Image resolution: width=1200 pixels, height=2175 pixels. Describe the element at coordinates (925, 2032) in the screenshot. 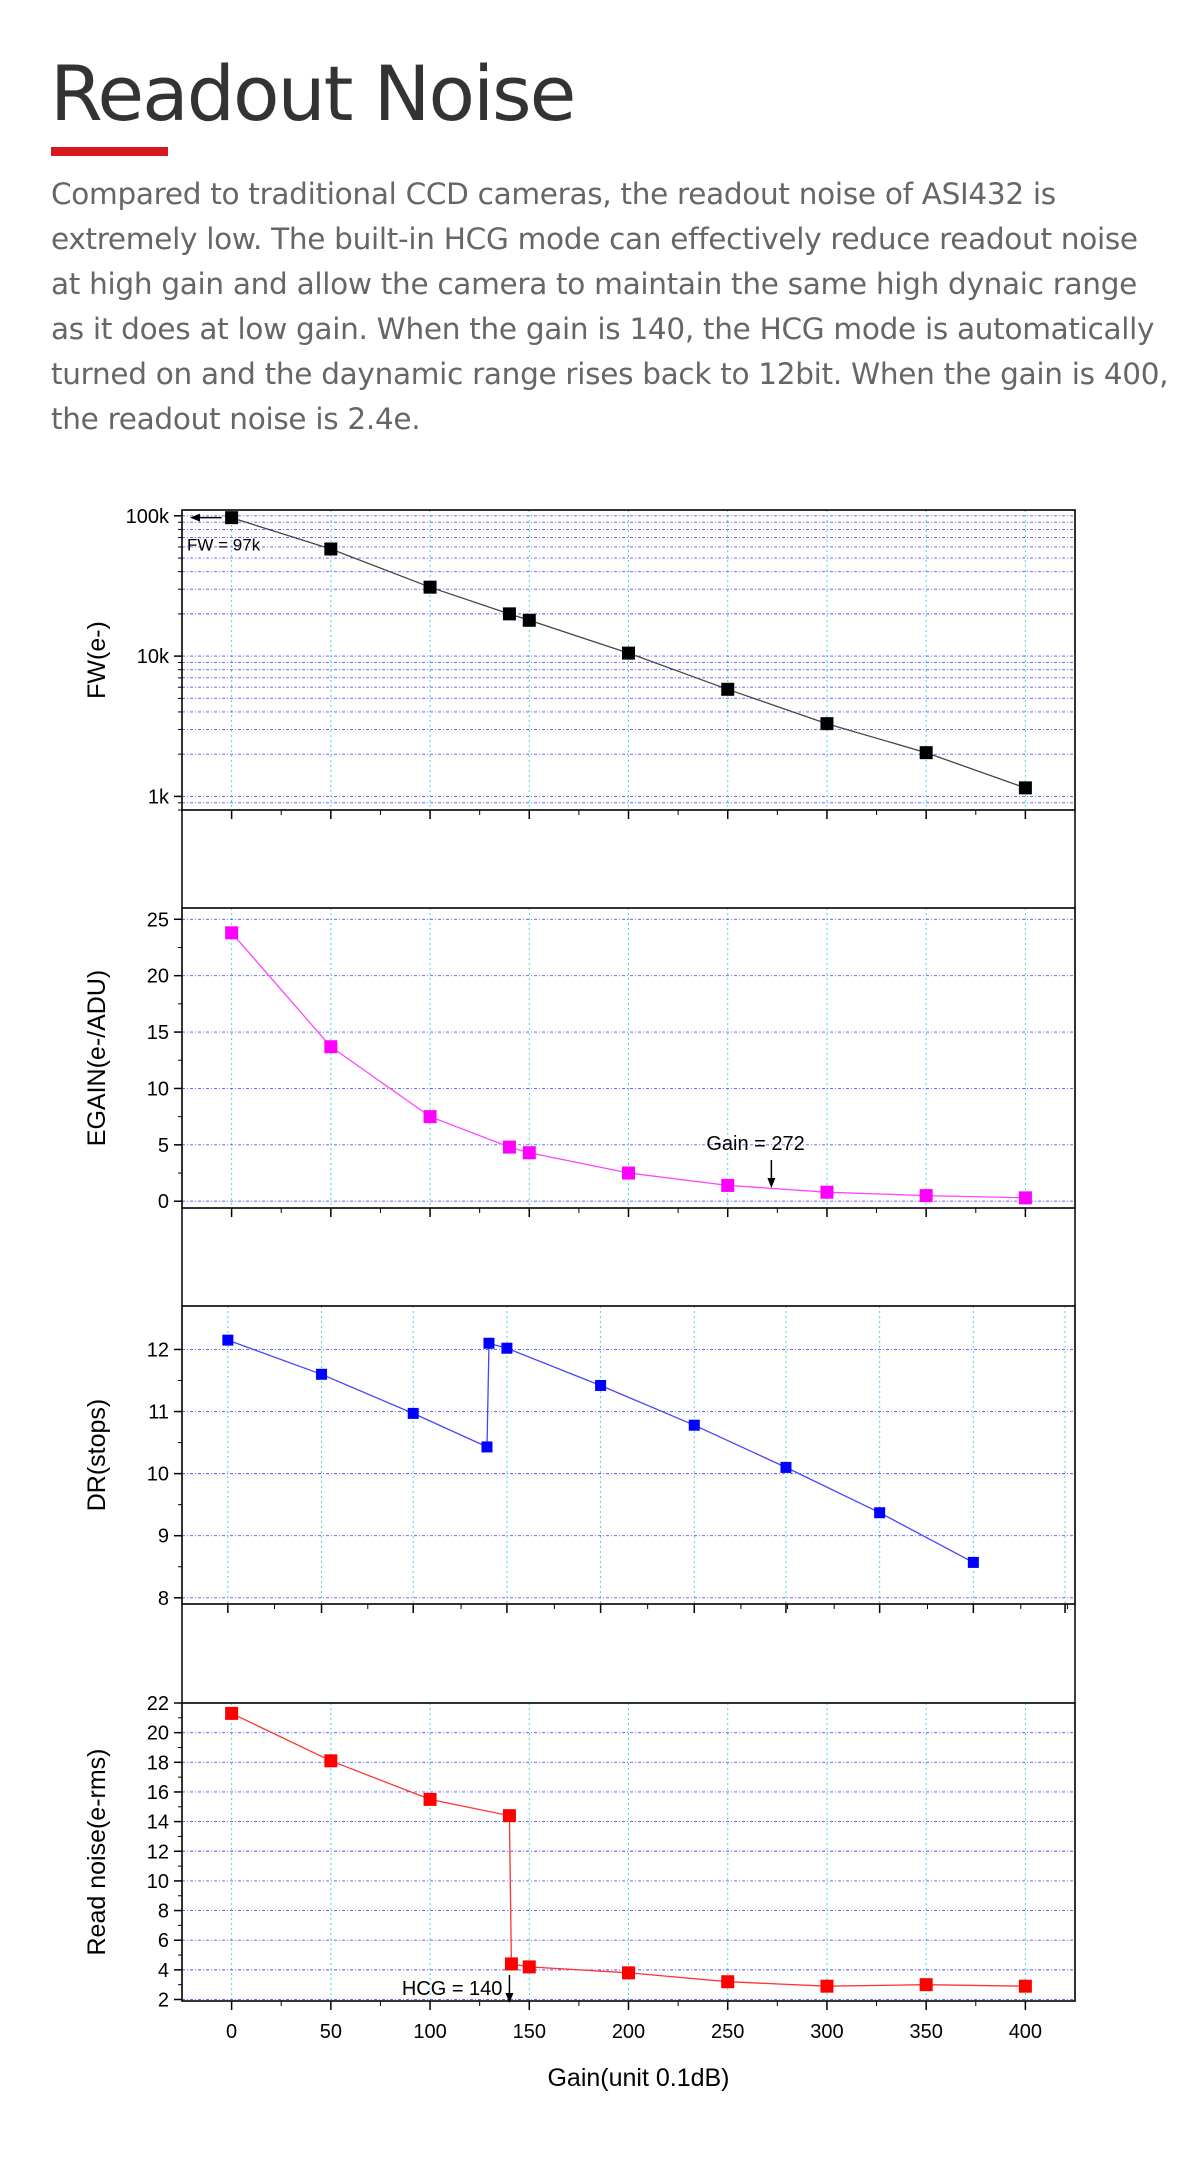

I see `x-tick-label: 350` at that location.